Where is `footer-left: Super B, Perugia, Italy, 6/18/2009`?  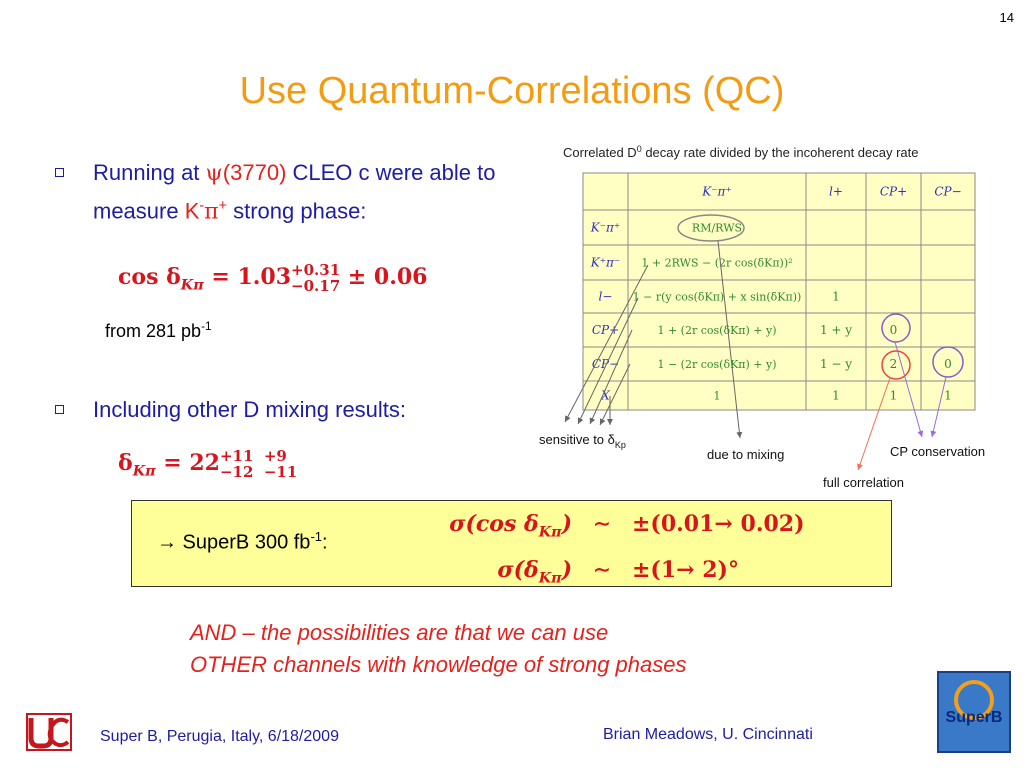
footer-left: Super B, Perugia, Italy, 6/18/2009 is located at coordinates (219, 736).